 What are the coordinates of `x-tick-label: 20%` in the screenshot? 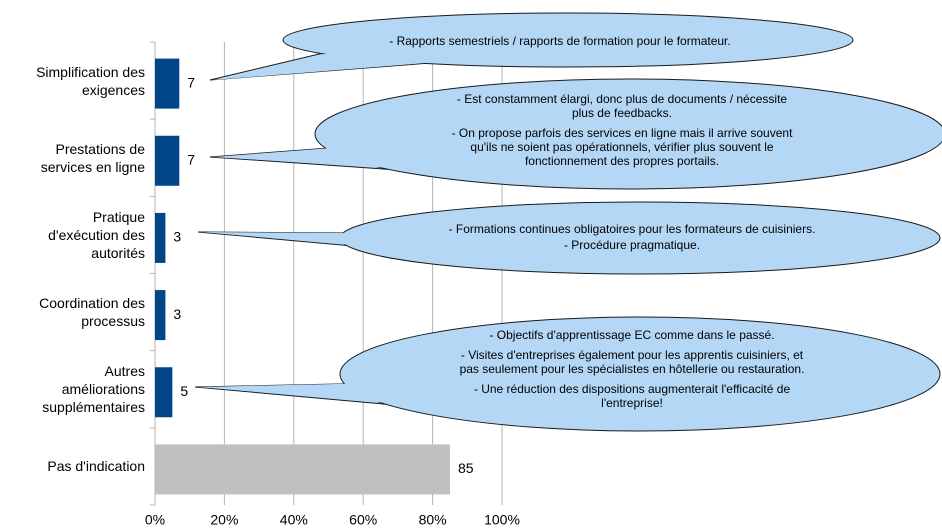 It's located at (224, 520).